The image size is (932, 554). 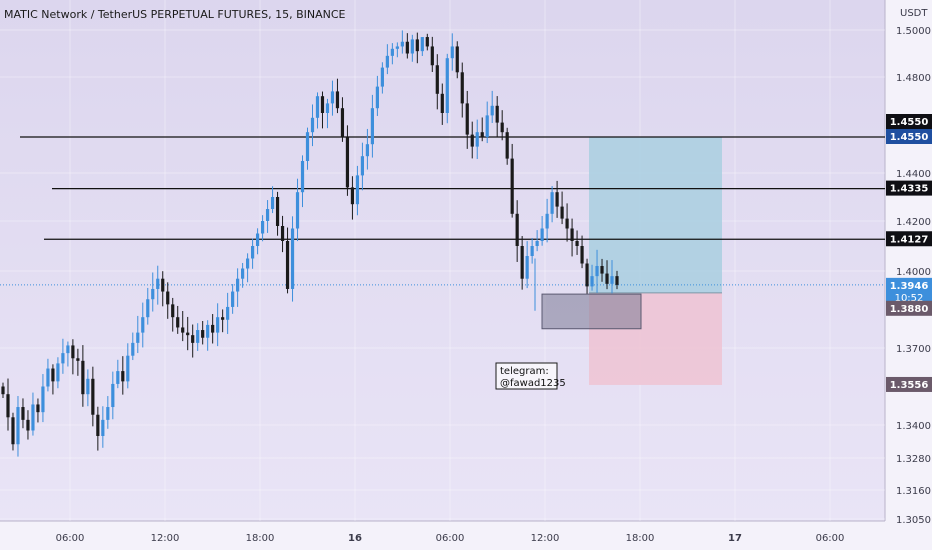 I want to click on price-tick-0: 1.5000, so click(x=913, y=31).